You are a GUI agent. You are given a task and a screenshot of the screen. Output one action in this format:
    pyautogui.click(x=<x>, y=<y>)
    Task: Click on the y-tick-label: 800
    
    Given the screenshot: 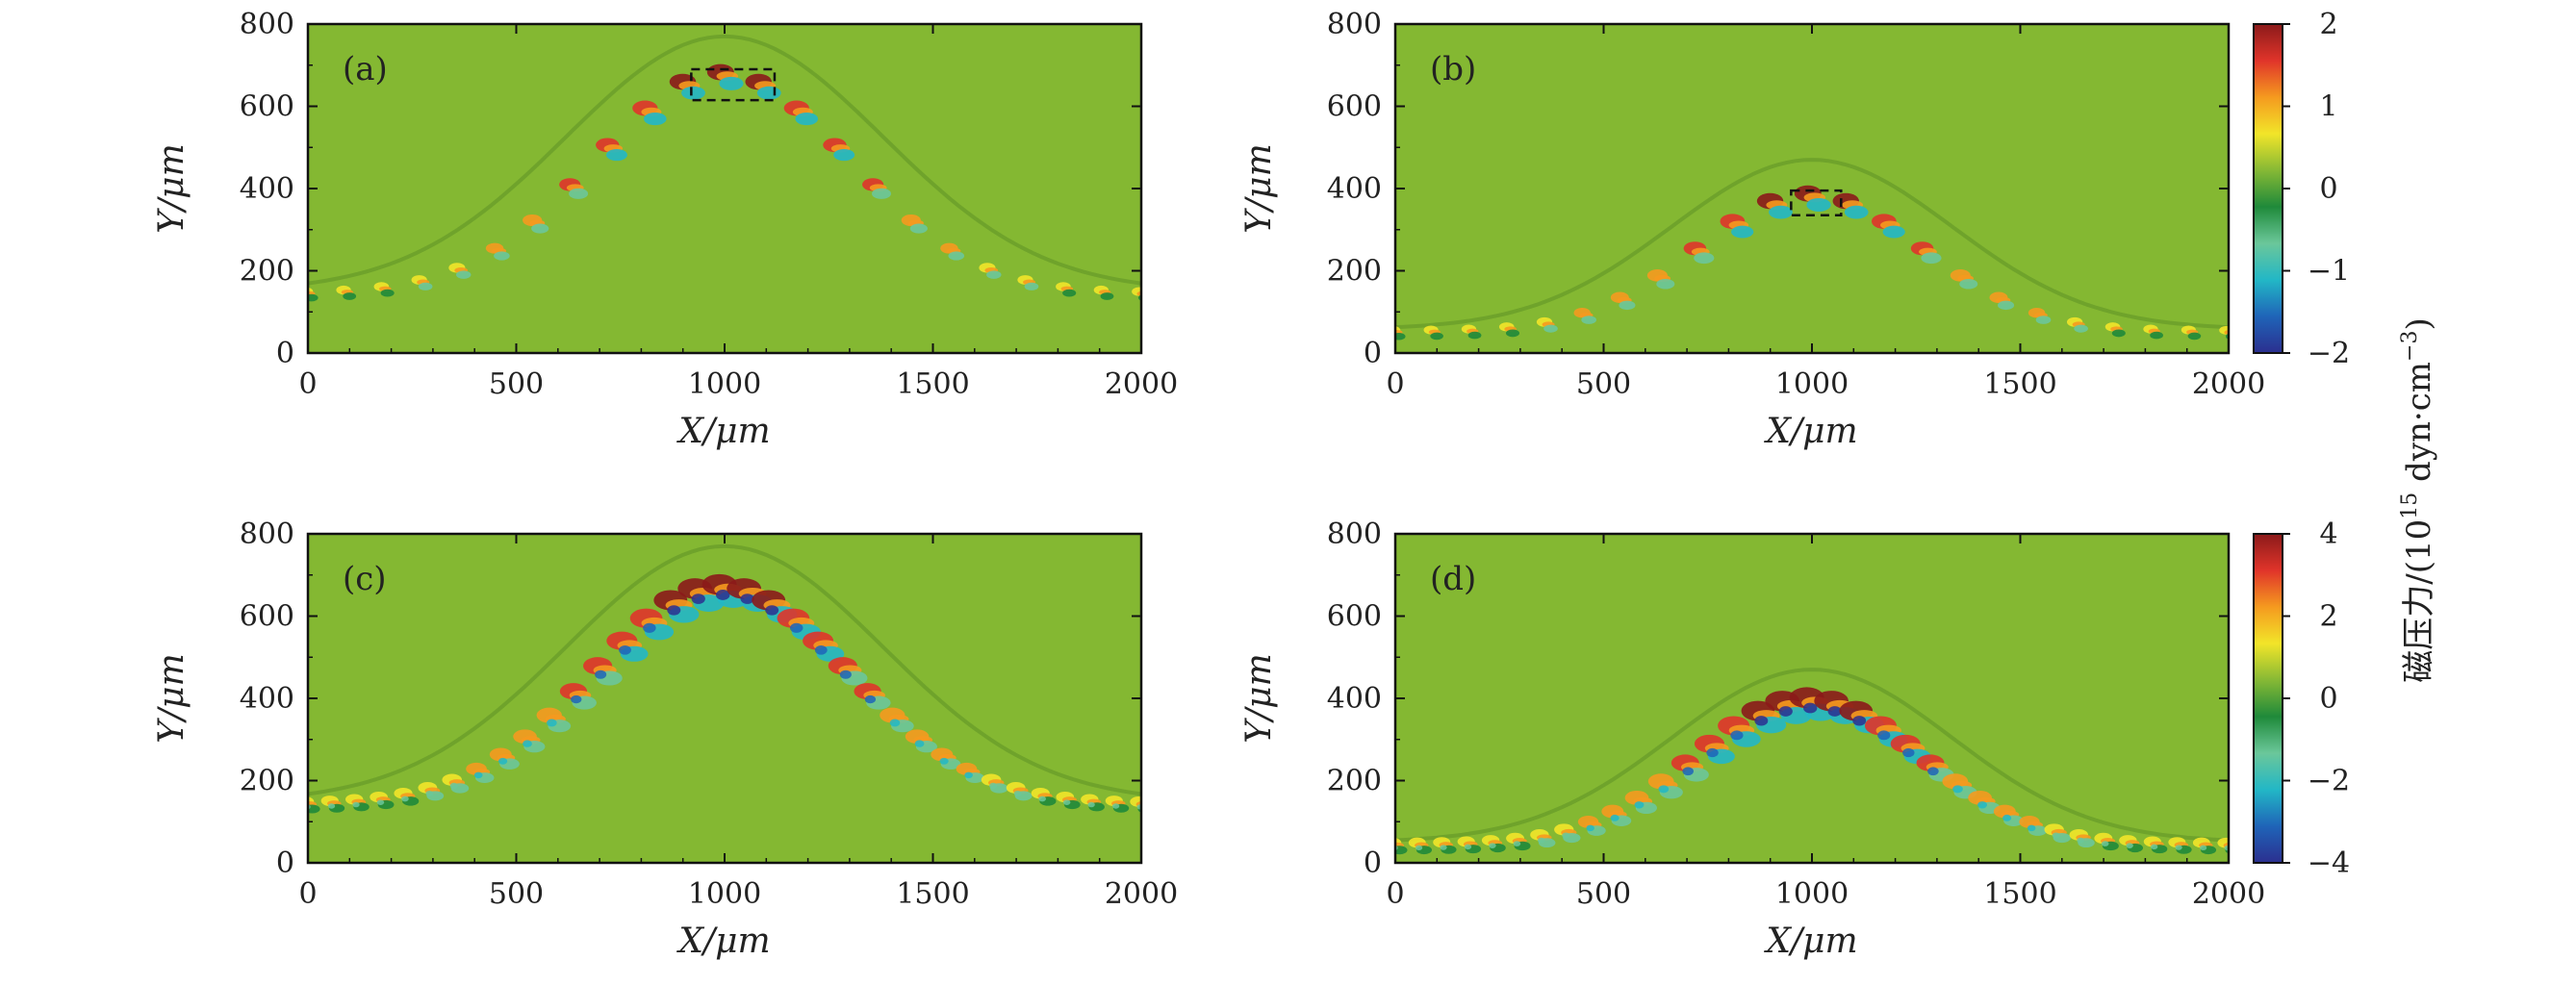 What is the action you would take?
    pyautogui.click(x=267, y=24)
    